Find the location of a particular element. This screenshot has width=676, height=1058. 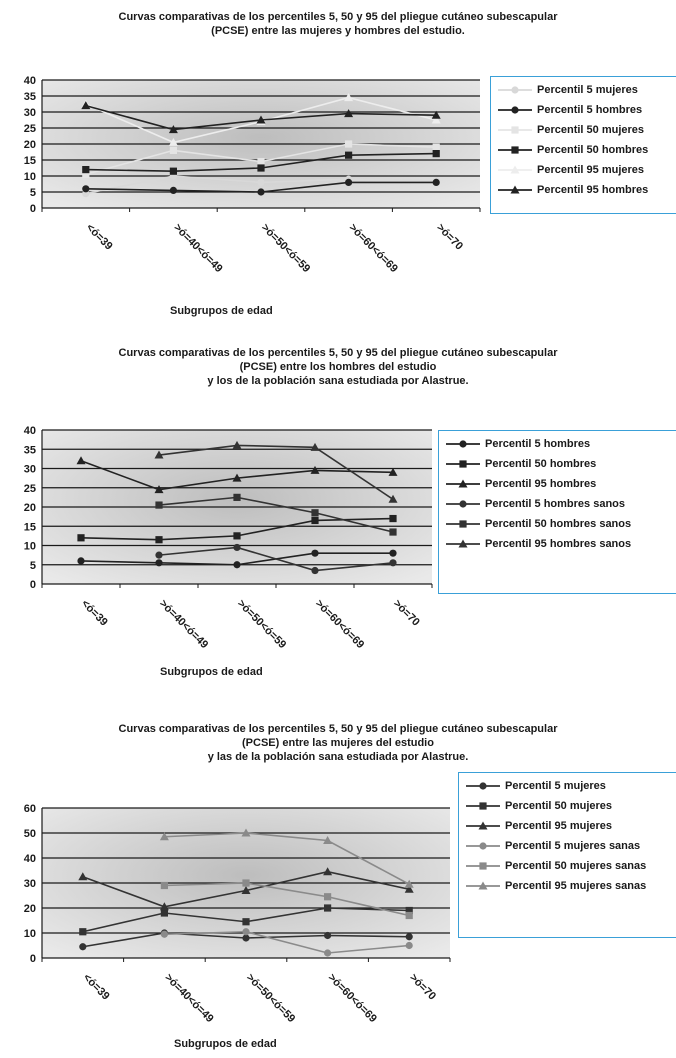

legend-item-percentil-5-mujeres: Percentil 5 mujeres is located at coordinates (583, 90).